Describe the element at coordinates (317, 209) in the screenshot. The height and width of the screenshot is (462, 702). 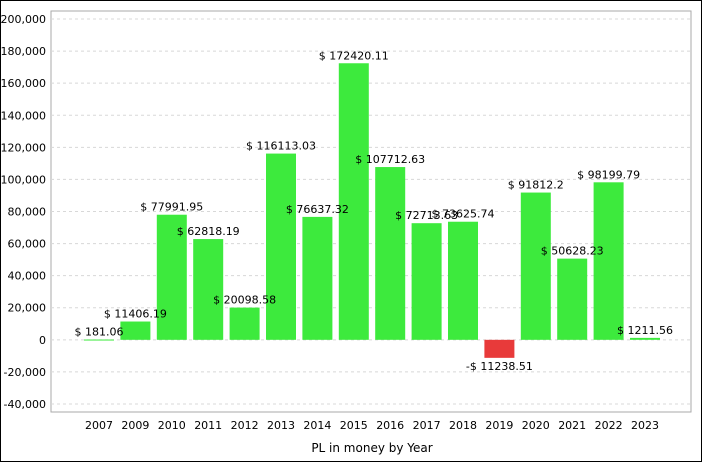
I see `data-label-2014: $ 76637.32` at that location.